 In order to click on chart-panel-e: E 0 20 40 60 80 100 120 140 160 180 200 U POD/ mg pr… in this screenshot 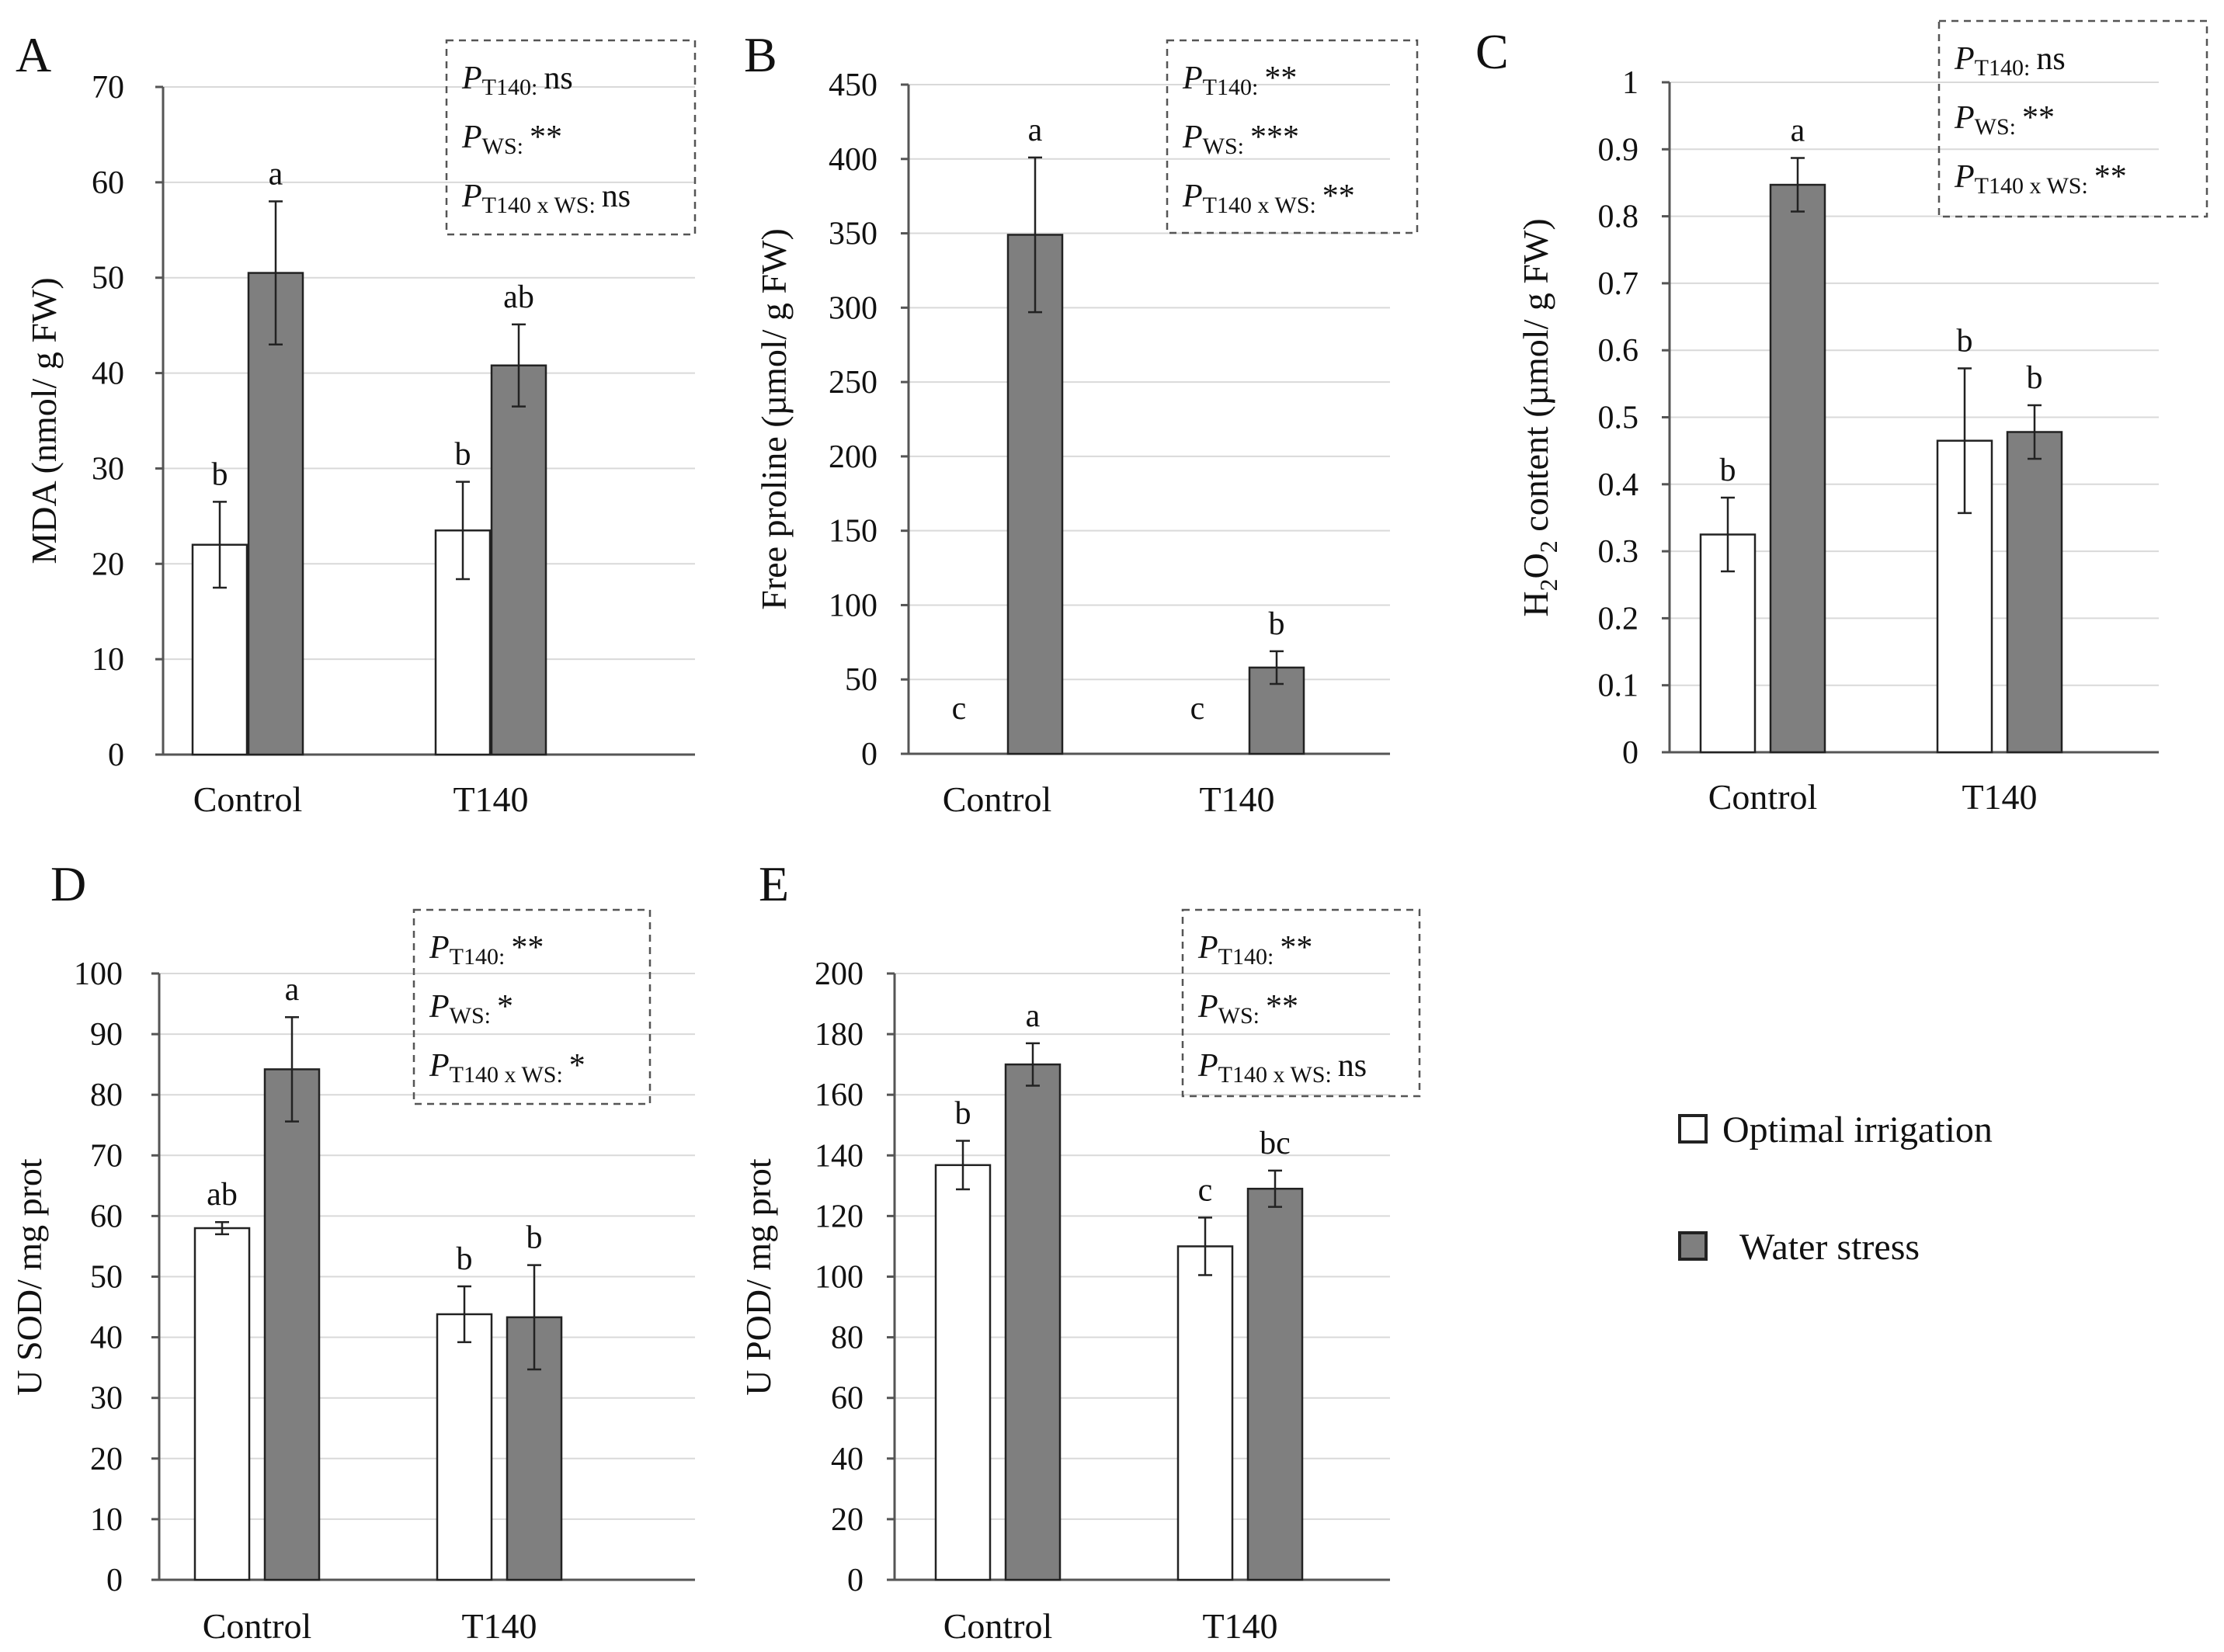, I will do `click(1079, 1251)`.